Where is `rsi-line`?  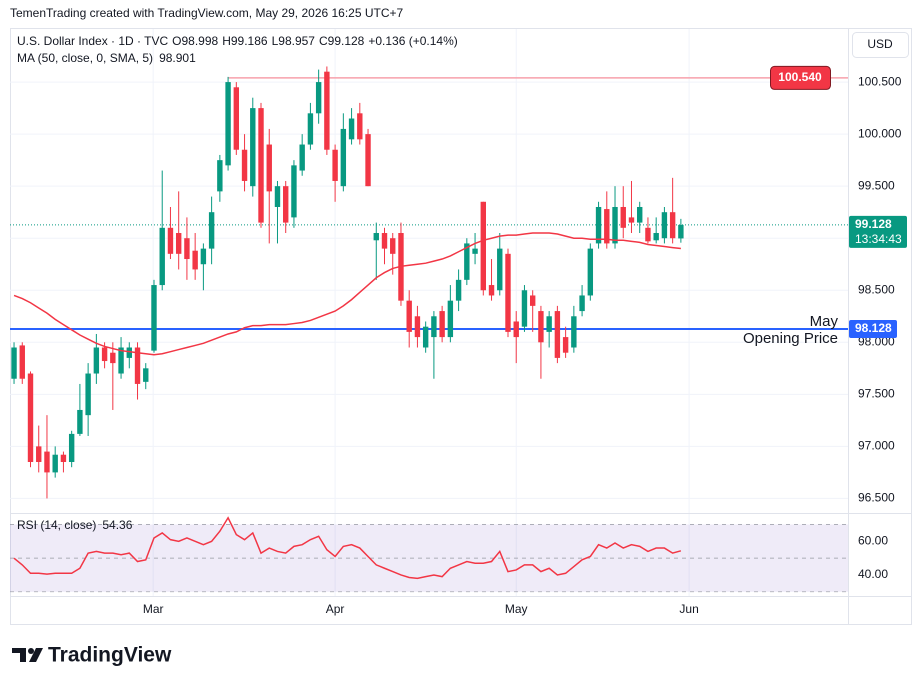
rsi-line is located at coordinates (347, 548).